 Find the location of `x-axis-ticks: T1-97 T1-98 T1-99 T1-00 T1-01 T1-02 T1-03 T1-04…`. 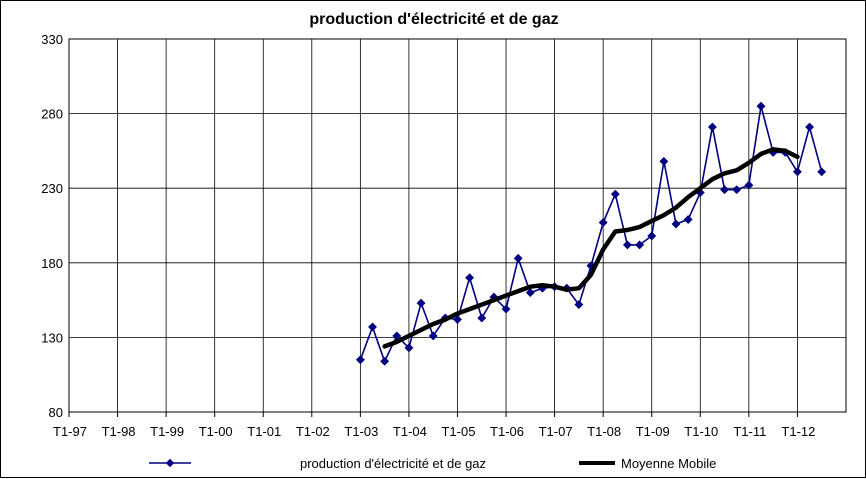

x-axis-ticks: T1-97 T1-98 T1-99 T1-00 T1-01 T1-02 T1-03 T1-04… is located at coordinates (434, 431).